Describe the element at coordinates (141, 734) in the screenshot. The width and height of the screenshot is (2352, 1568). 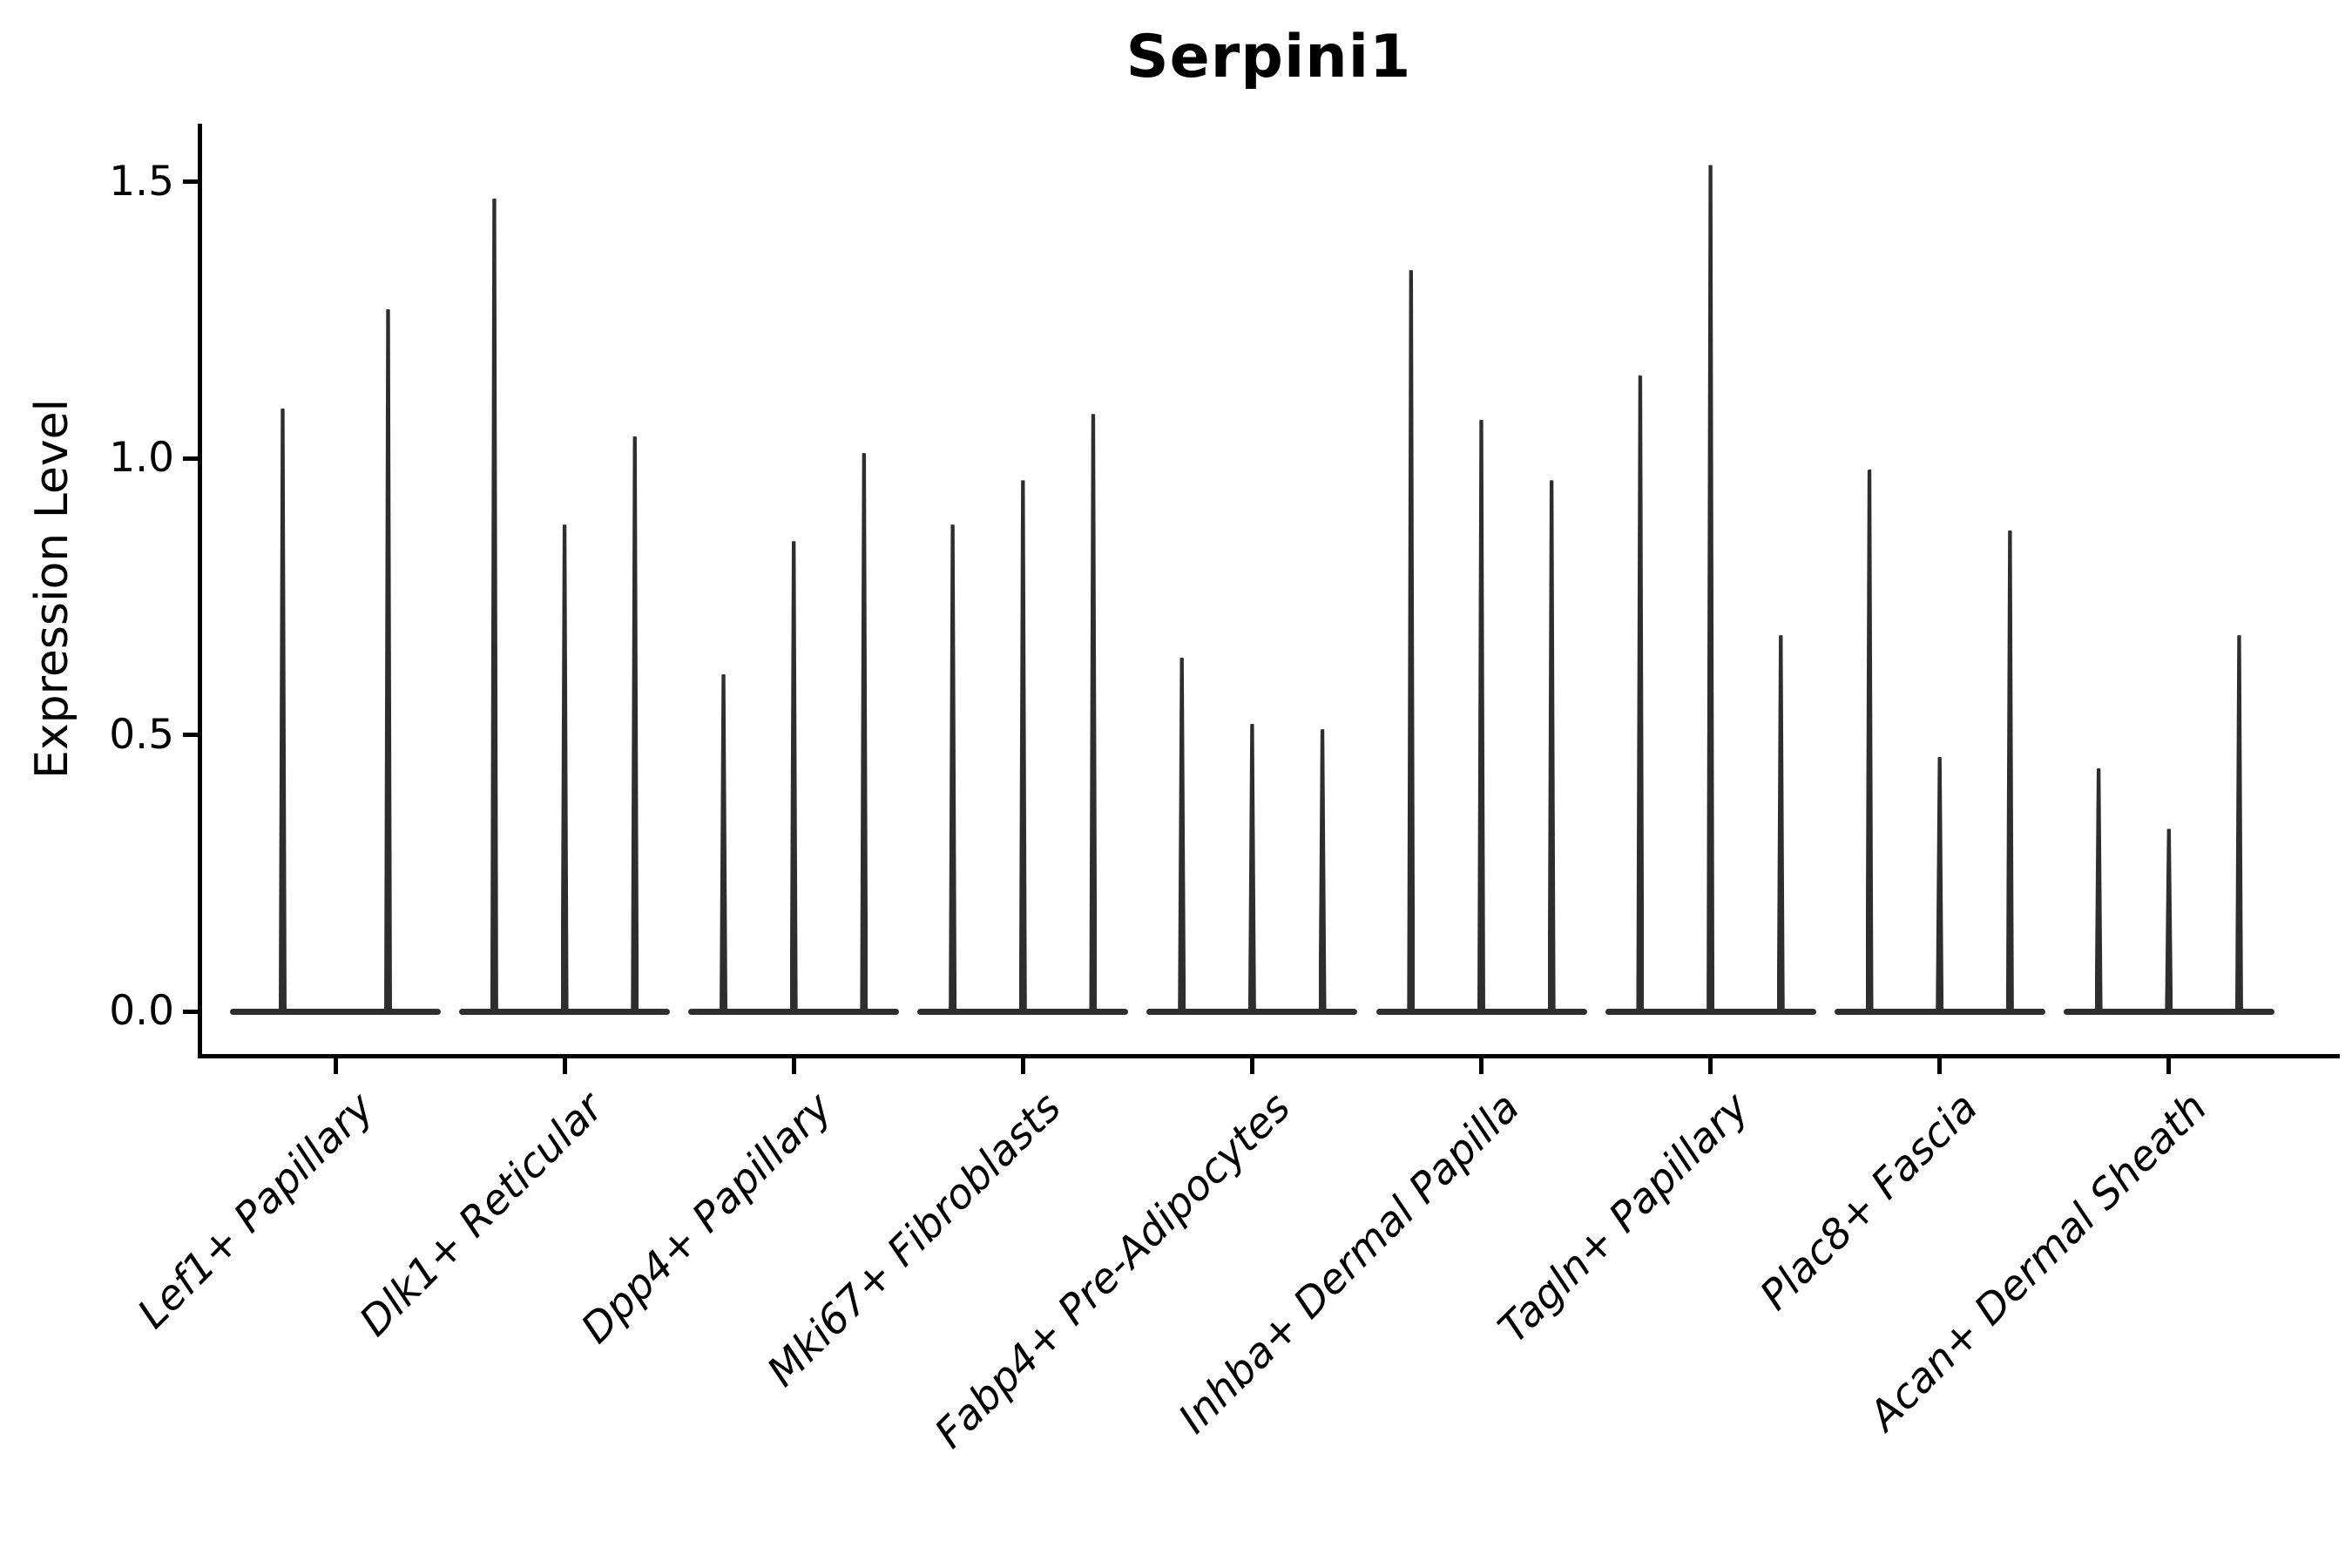
I see `y-tick-label: 0.5` at that location.